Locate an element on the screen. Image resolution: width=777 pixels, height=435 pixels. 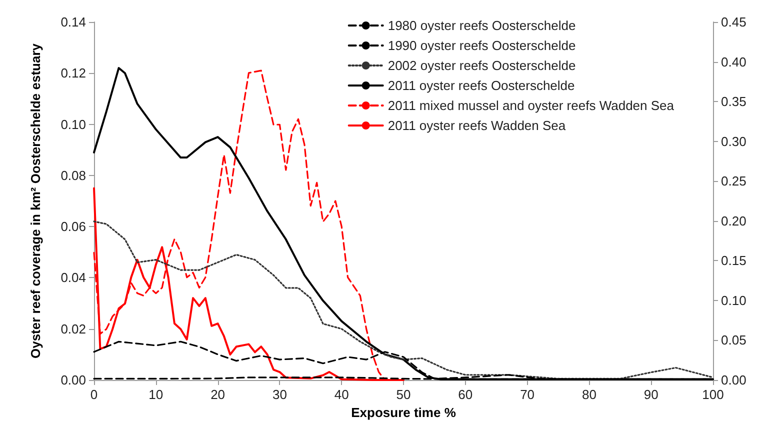
y2-tick-label: 0.30 is located at coordinates (733, 141).